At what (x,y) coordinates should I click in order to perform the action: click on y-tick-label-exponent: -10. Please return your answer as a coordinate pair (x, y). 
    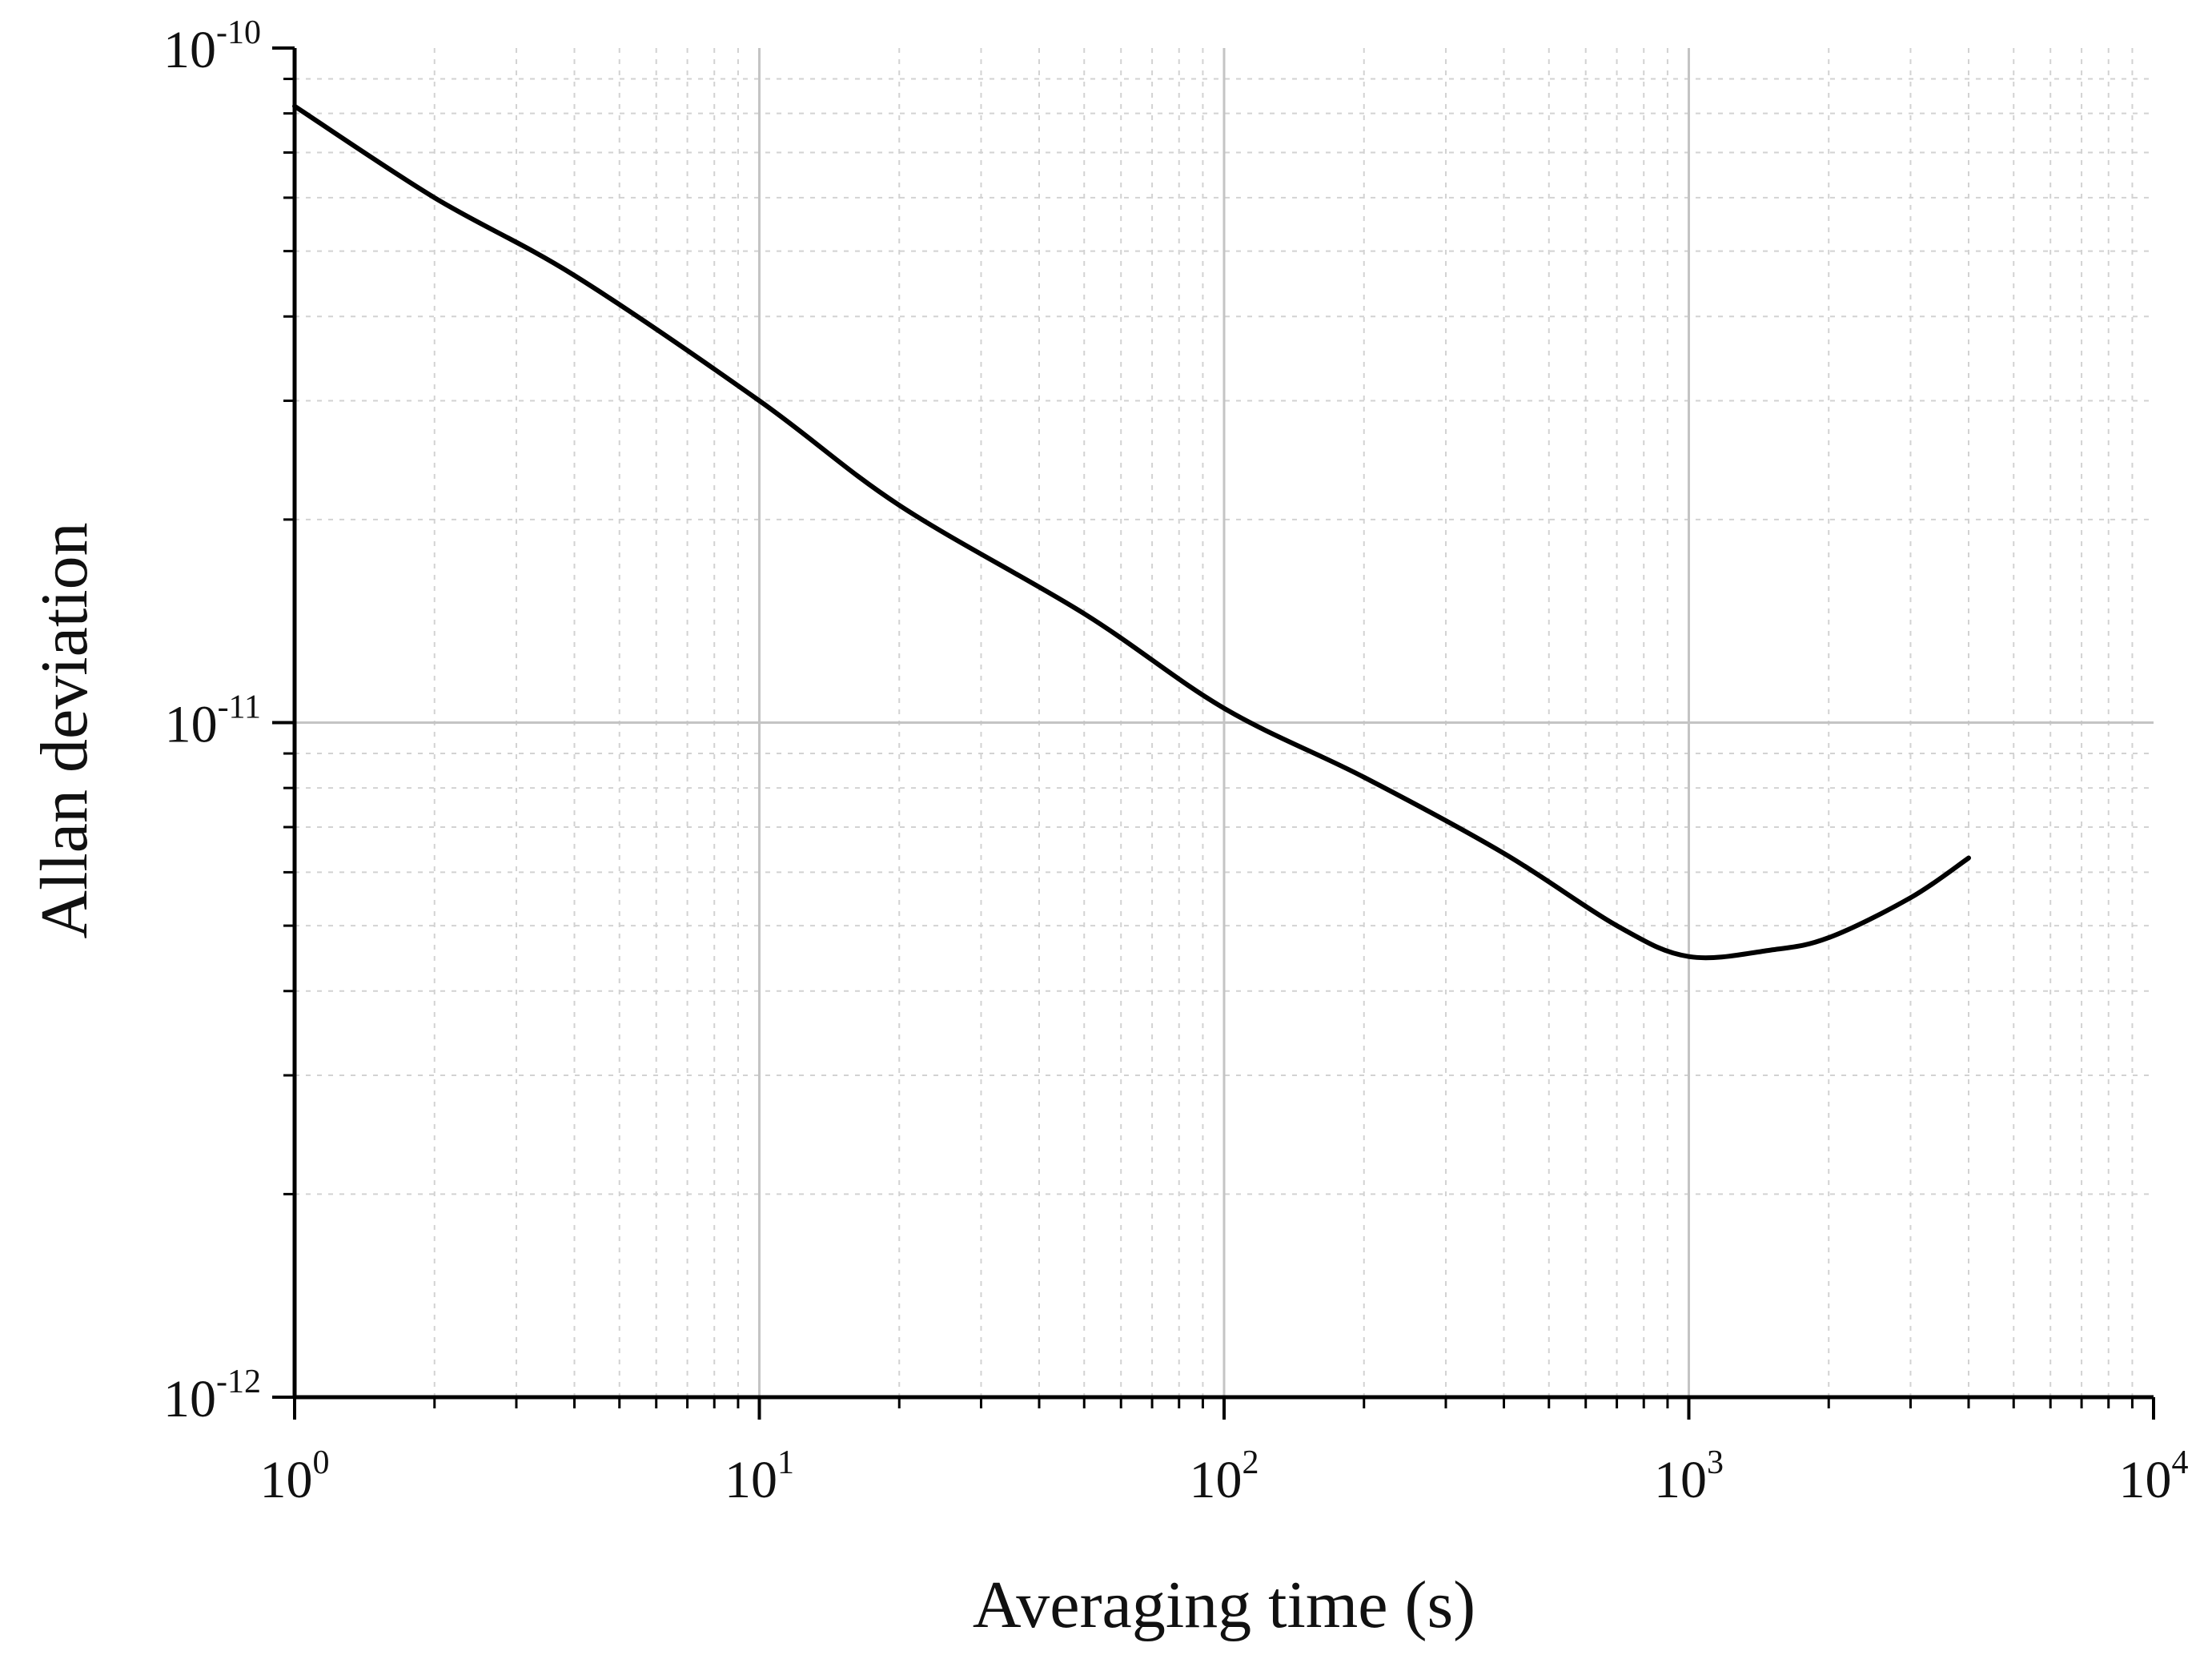
    Looking at the image, I should click on (238, 32).